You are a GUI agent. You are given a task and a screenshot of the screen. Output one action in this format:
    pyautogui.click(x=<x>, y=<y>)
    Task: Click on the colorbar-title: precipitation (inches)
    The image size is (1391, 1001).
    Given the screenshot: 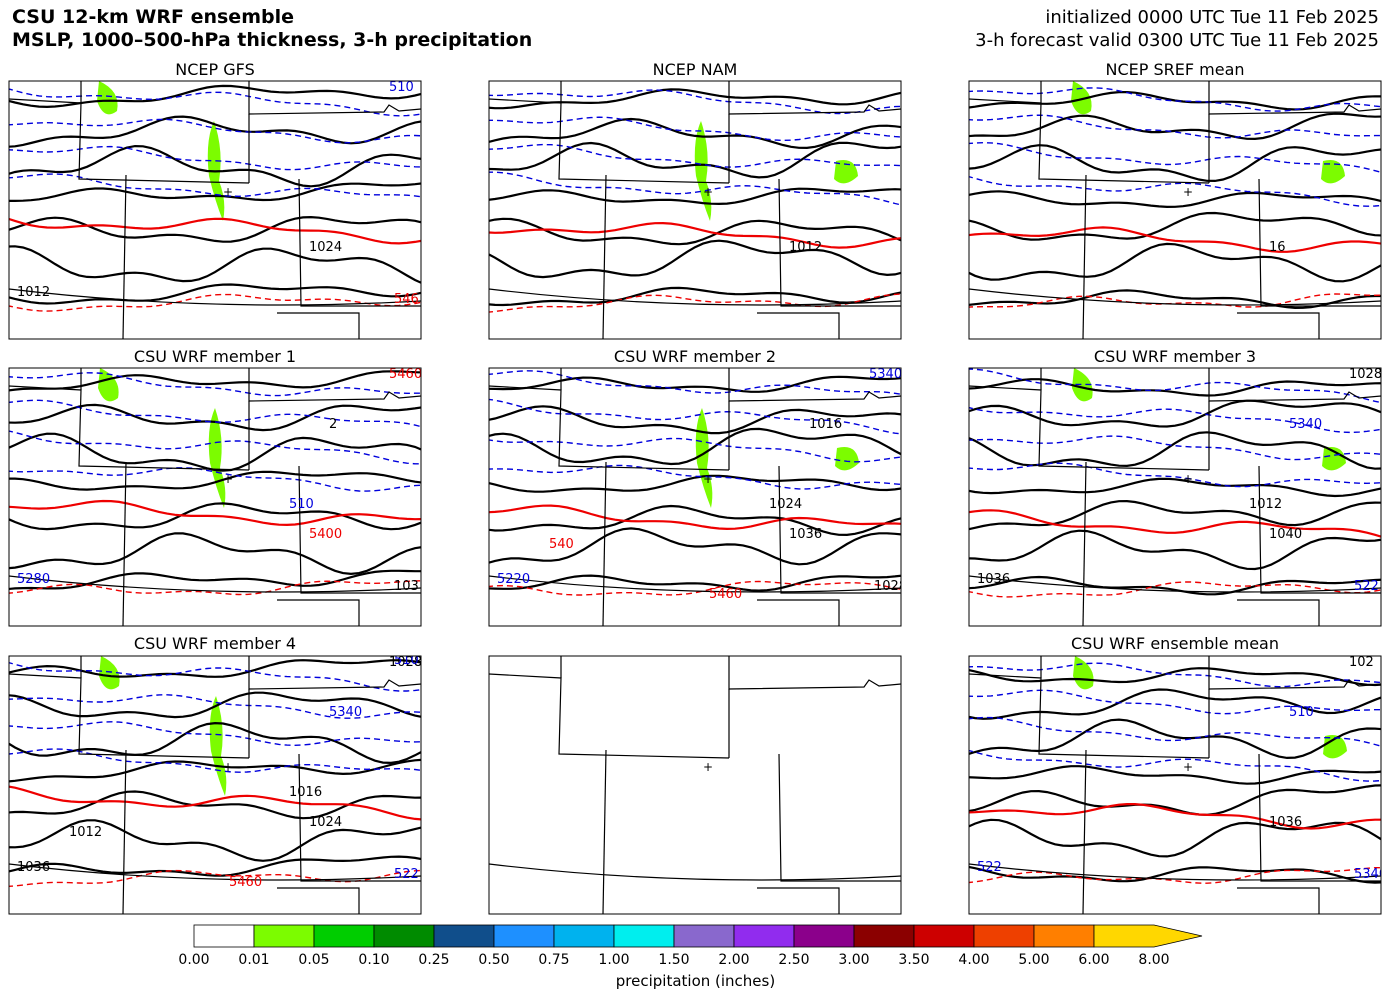 What is the action you would take?
    pyautogui.click(x=695, y=981)
    